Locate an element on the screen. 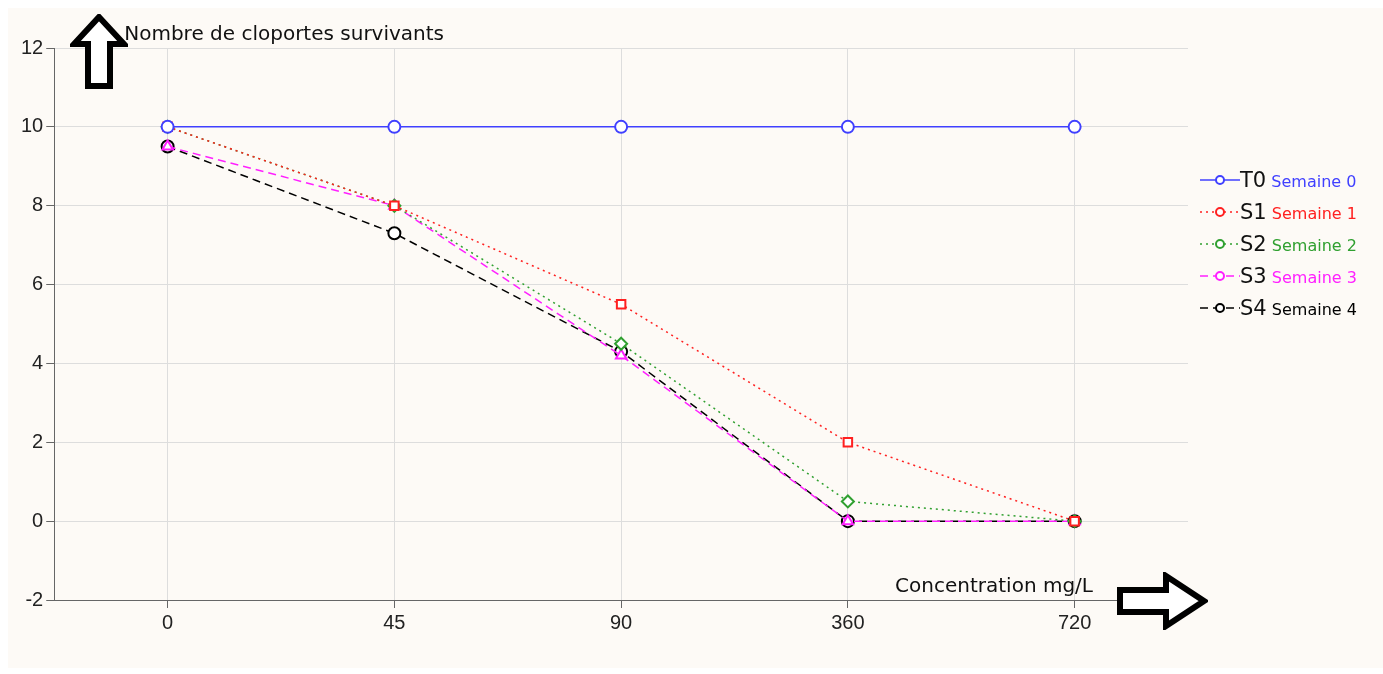 The image size is (1383, 674). y-tick-label: 8 is located at coordinates (38, 204).